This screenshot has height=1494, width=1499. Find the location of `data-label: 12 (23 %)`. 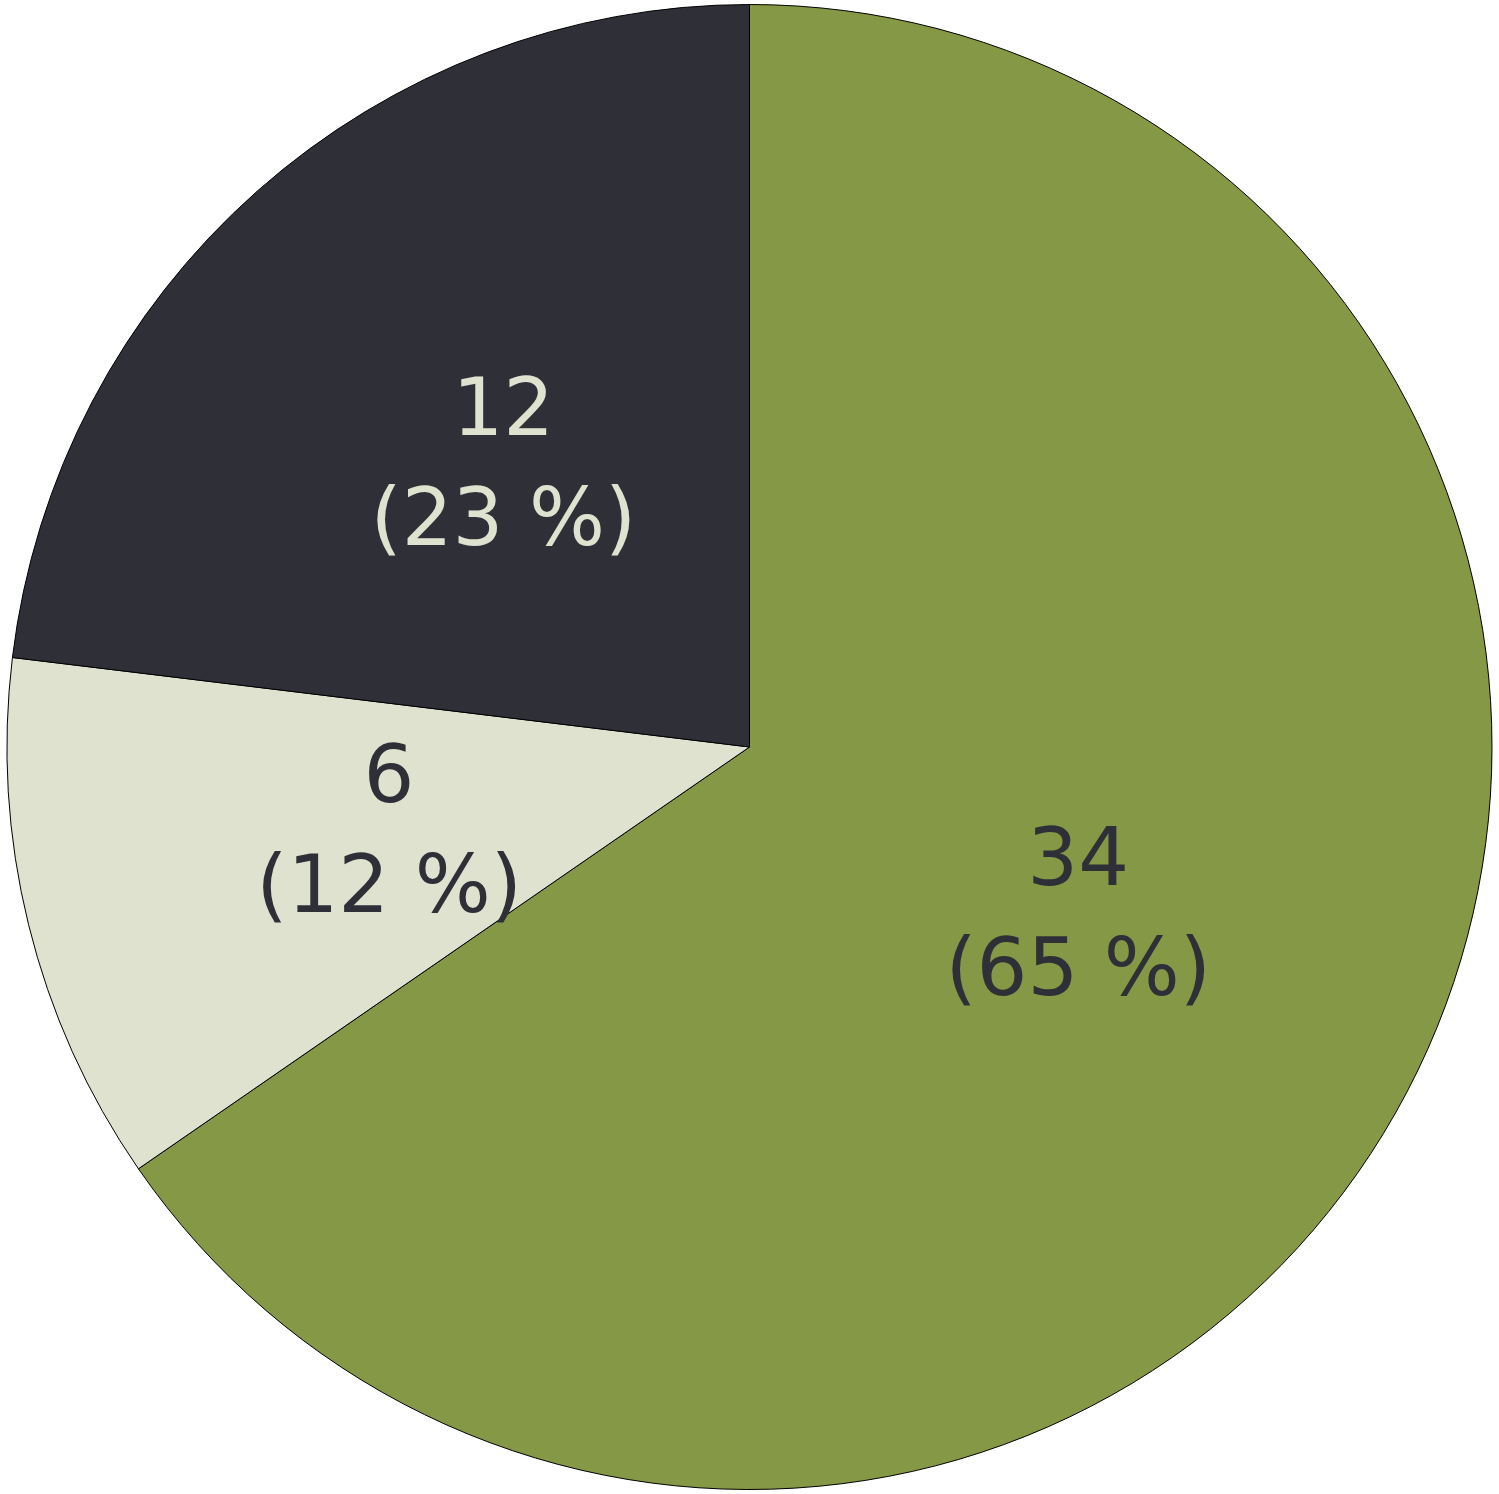

data-label: 12 (23 %) is located at coordinates (503, 462).